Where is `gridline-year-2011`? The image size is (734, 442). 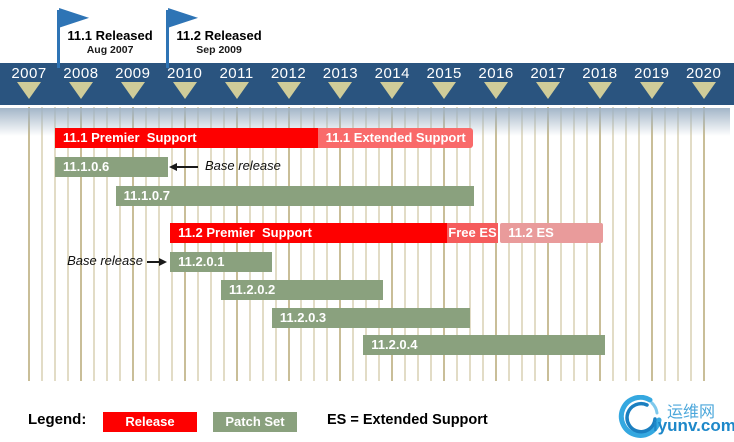
gridline-year-2011 is located at coordinates (236, 244).